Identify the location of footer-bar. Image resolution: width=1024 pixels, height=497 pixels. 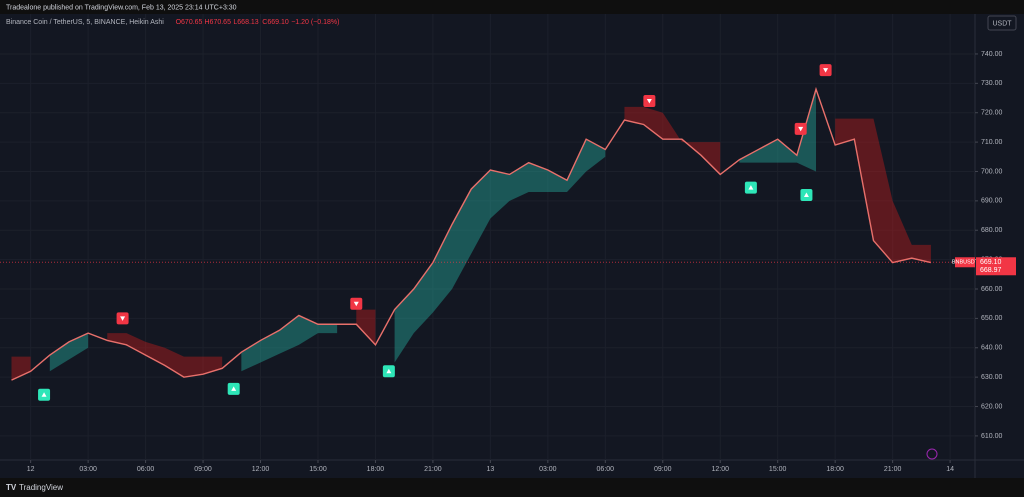
(512, 487).